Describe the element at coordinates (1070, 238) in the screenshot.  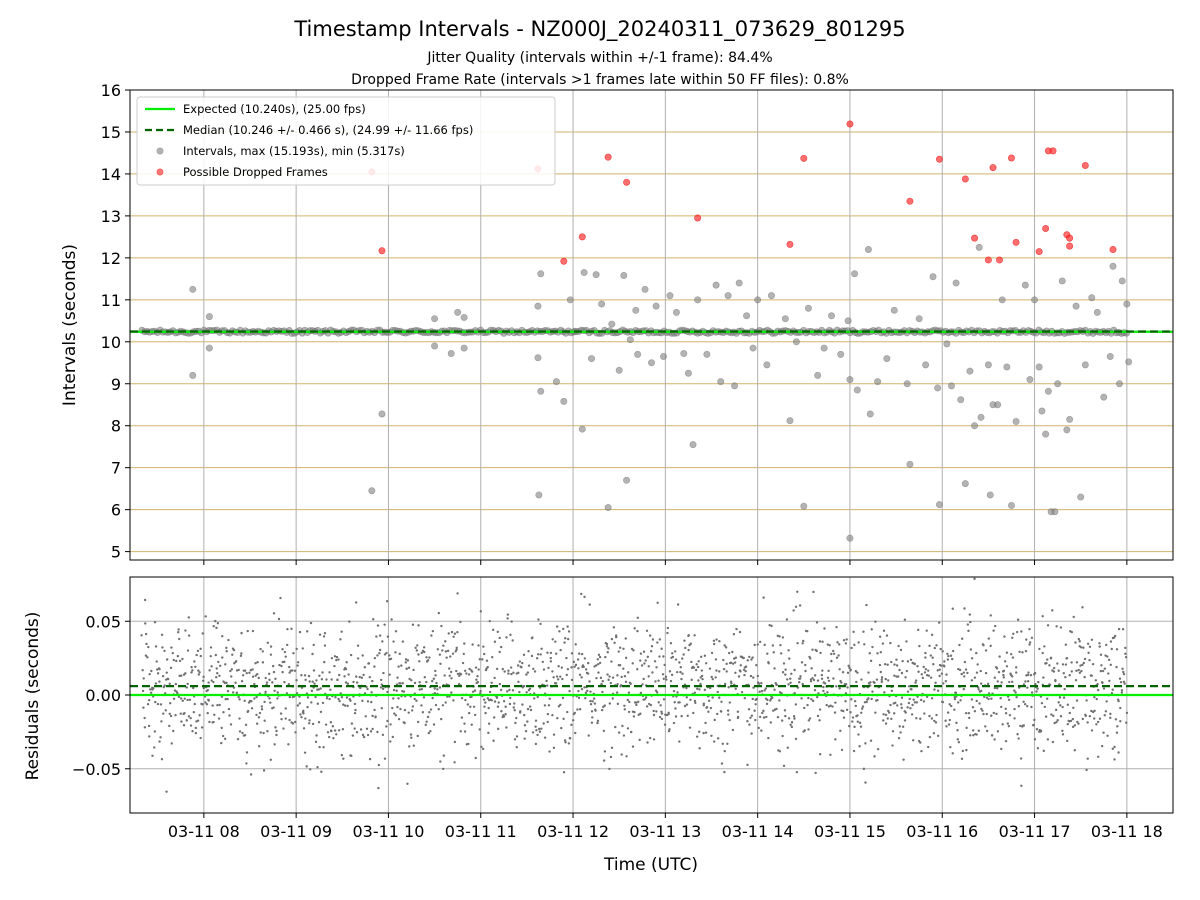
I see `dropped-frame-point` at that location.